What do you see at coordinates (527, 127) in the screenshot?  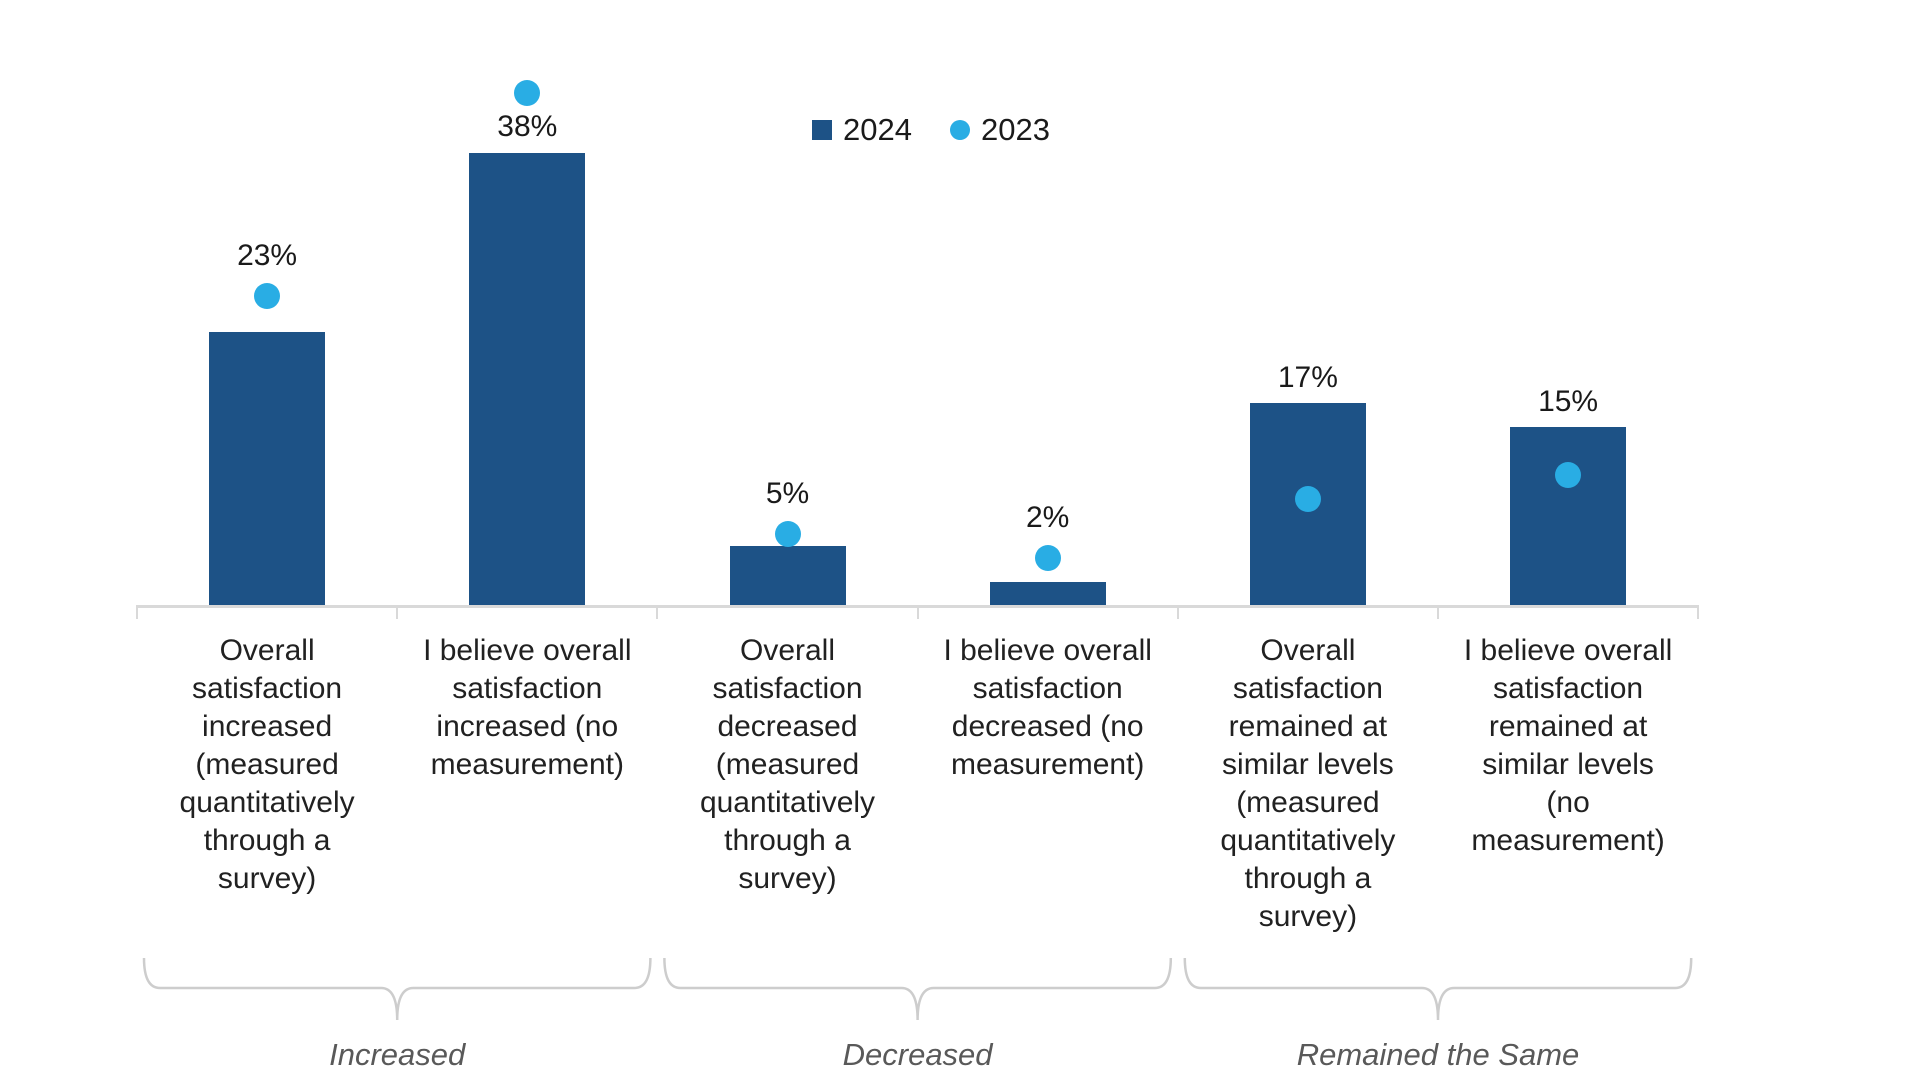 I see `value-label: 38%` at bounding box center [527, 127].